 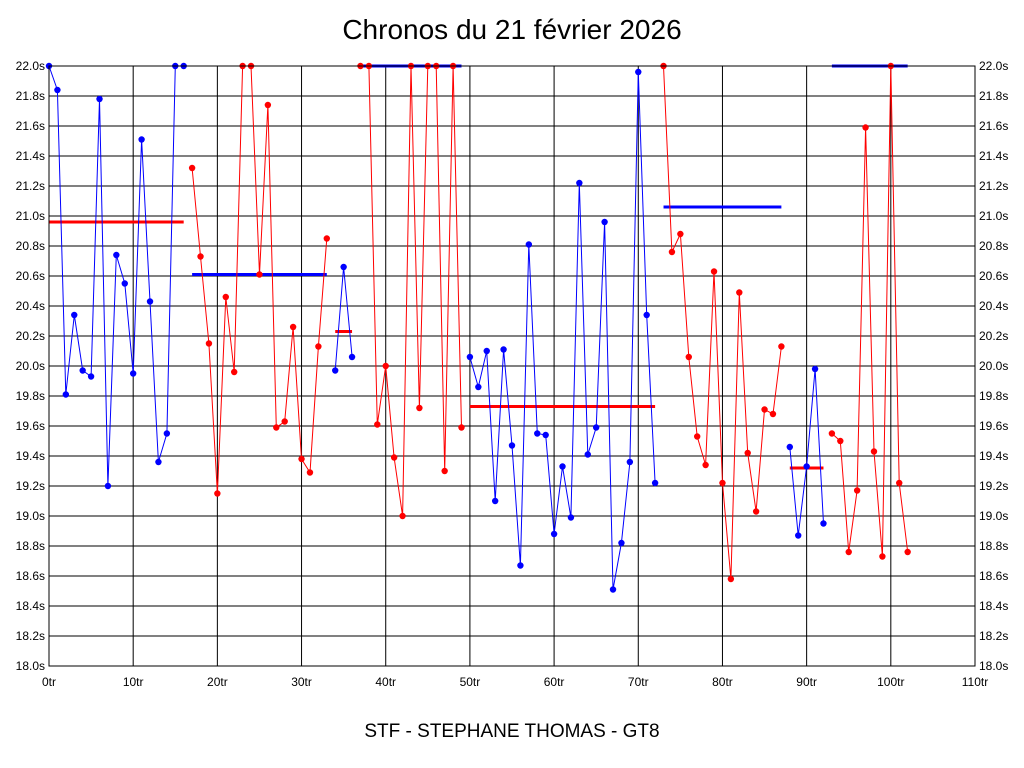 What do you see at coordinates (301, 682) in the screenshot?
I see `x-tick-label: 30tr` at bounding box center [301, 682].